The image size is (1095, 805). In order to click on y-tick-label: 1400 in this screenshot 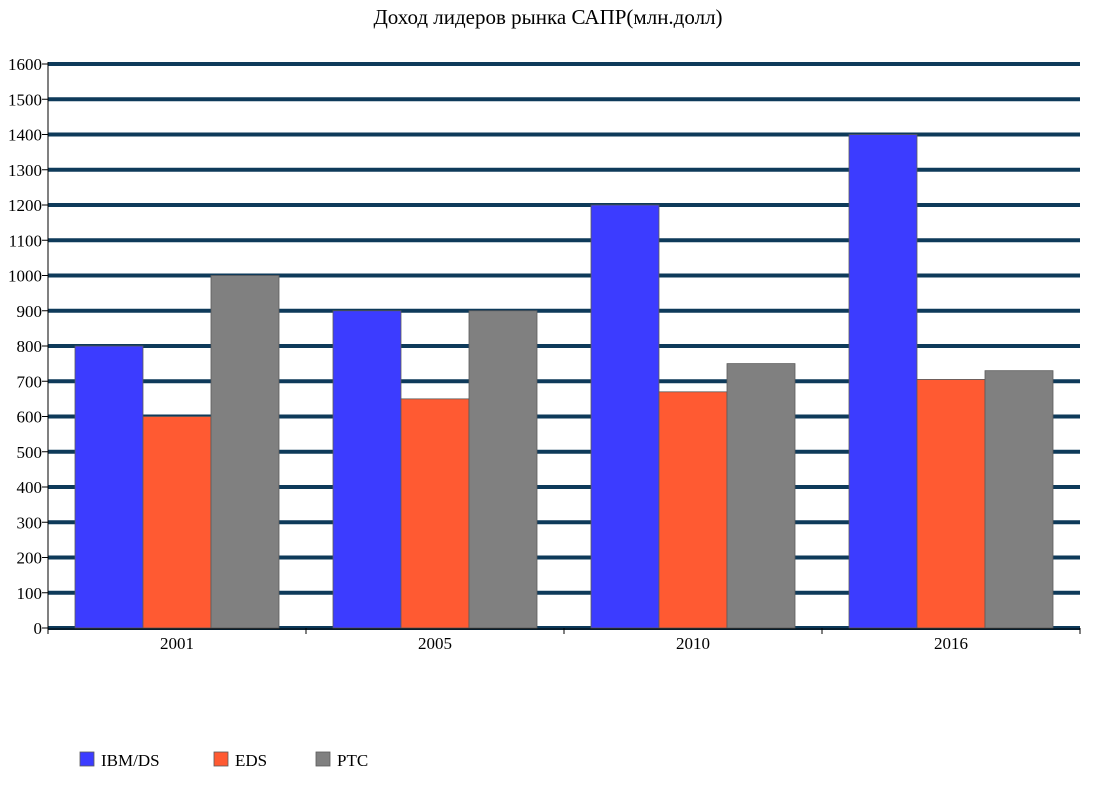, I will do `click(25, 135)`.